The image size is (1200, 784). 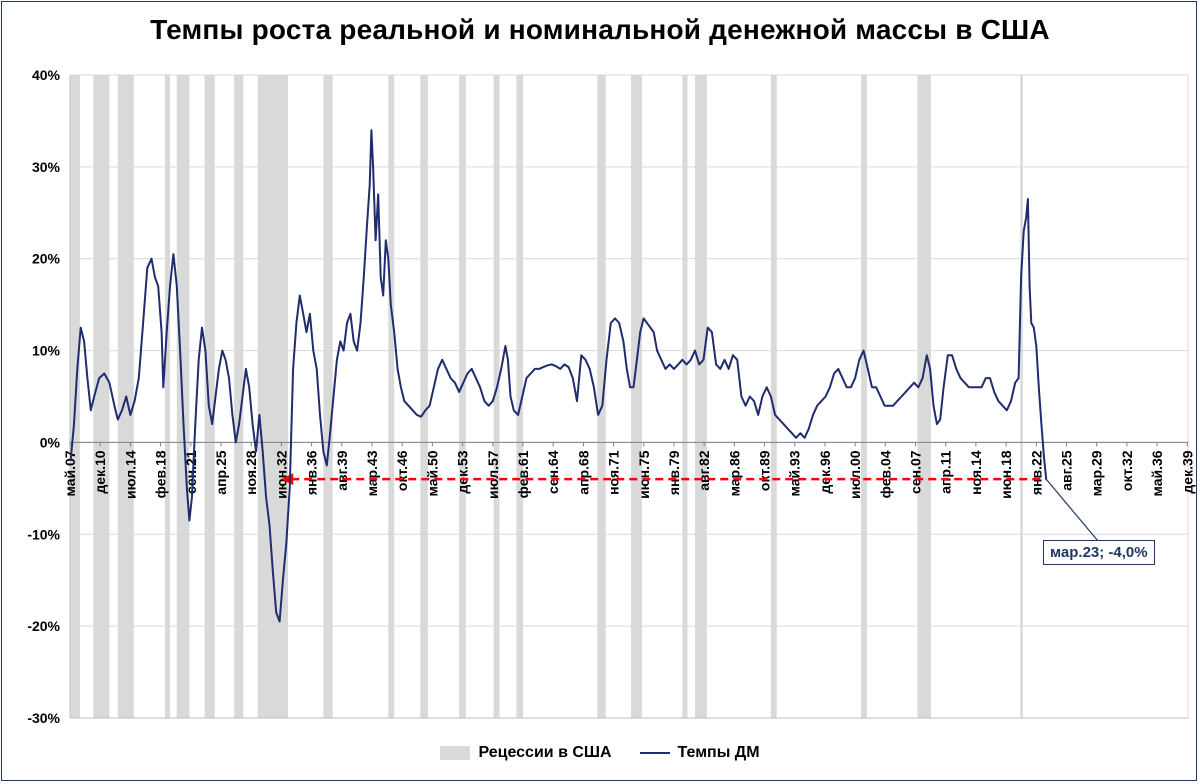 I want to click on callout-connector, so click(x=1072, y=510).